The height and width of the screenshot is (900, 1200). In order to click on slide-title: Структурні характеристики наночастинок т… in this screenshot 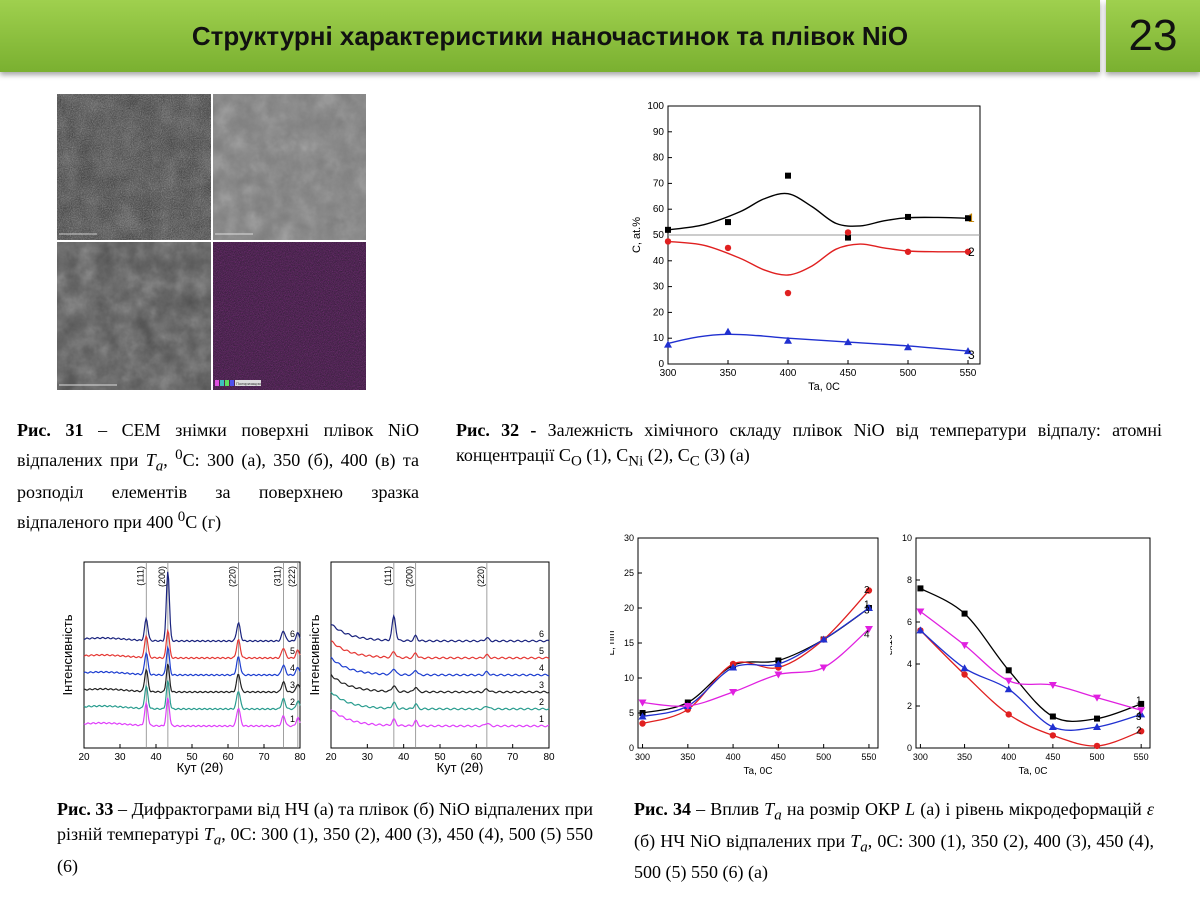, I will do `click(550, 36)`.